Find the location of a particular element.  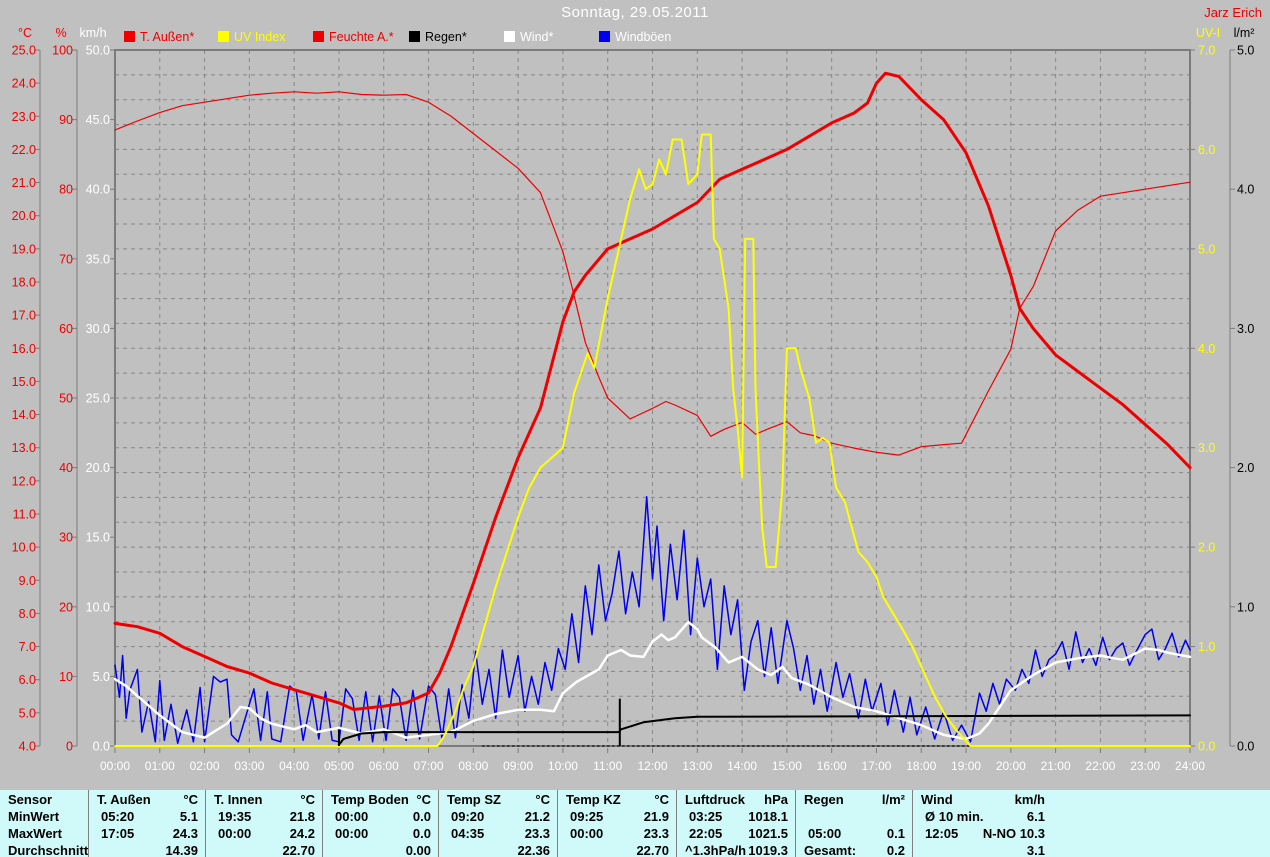

table-col-temp-sz: Temp SZ °C 09:20 21.2 04:35 23.3 22.36 is located at coordinates (498, 823).